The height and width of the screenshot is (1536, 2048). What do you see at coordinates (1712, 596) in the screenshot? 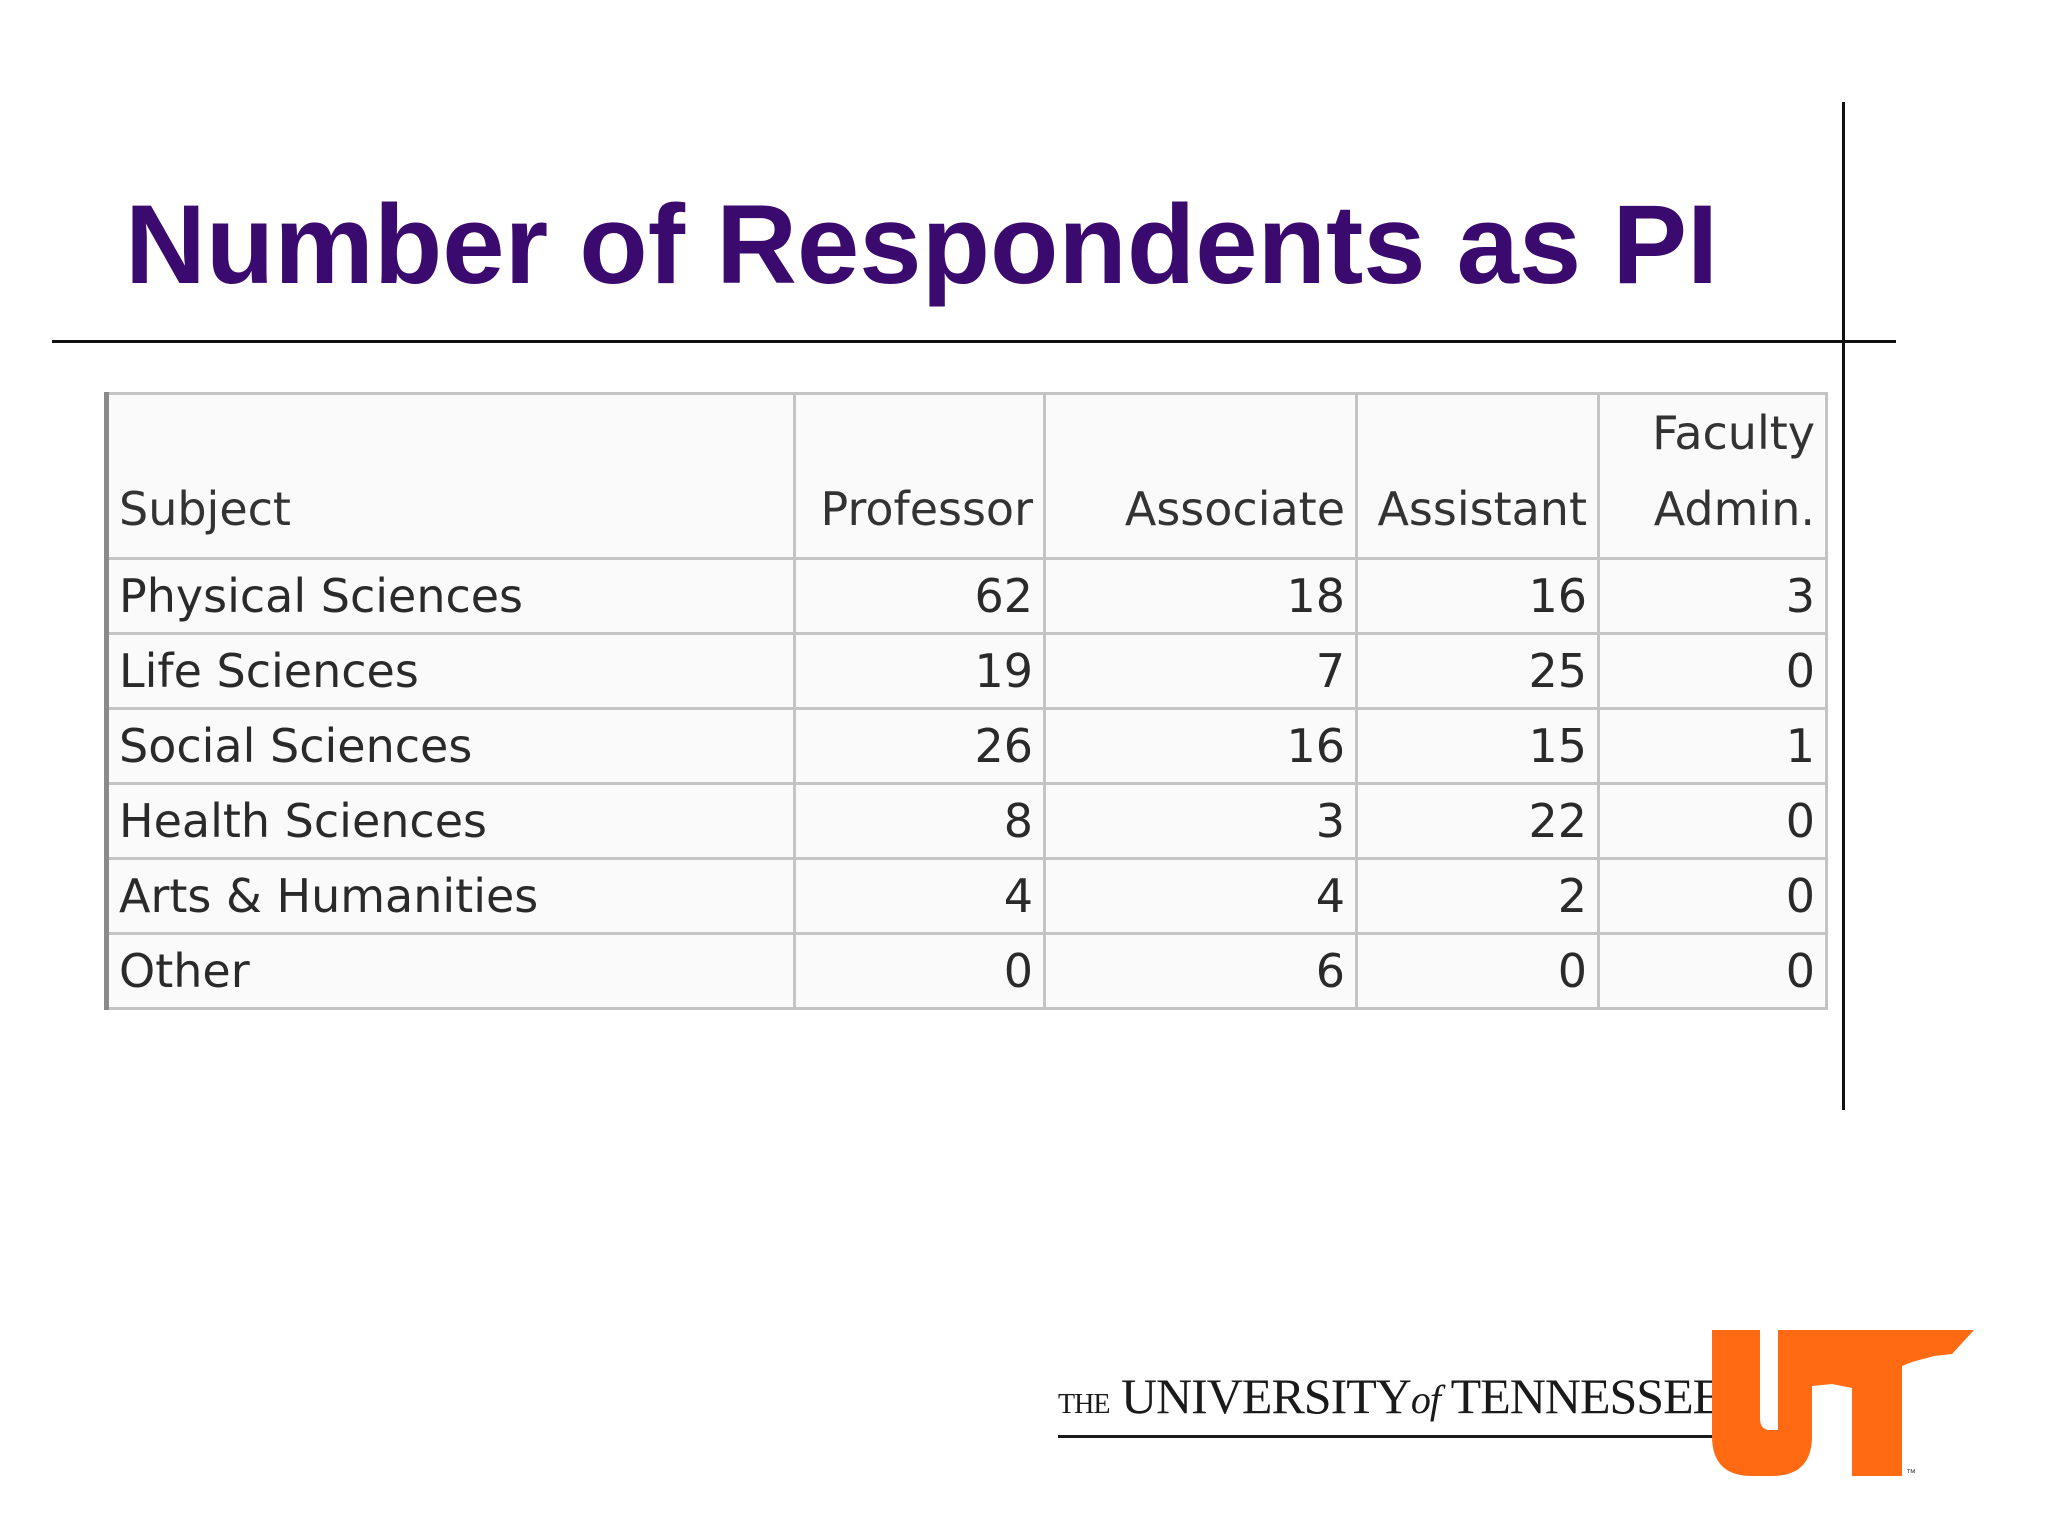
I see `cell-faculty-admin: 3` at bounding box center [1712, 596].